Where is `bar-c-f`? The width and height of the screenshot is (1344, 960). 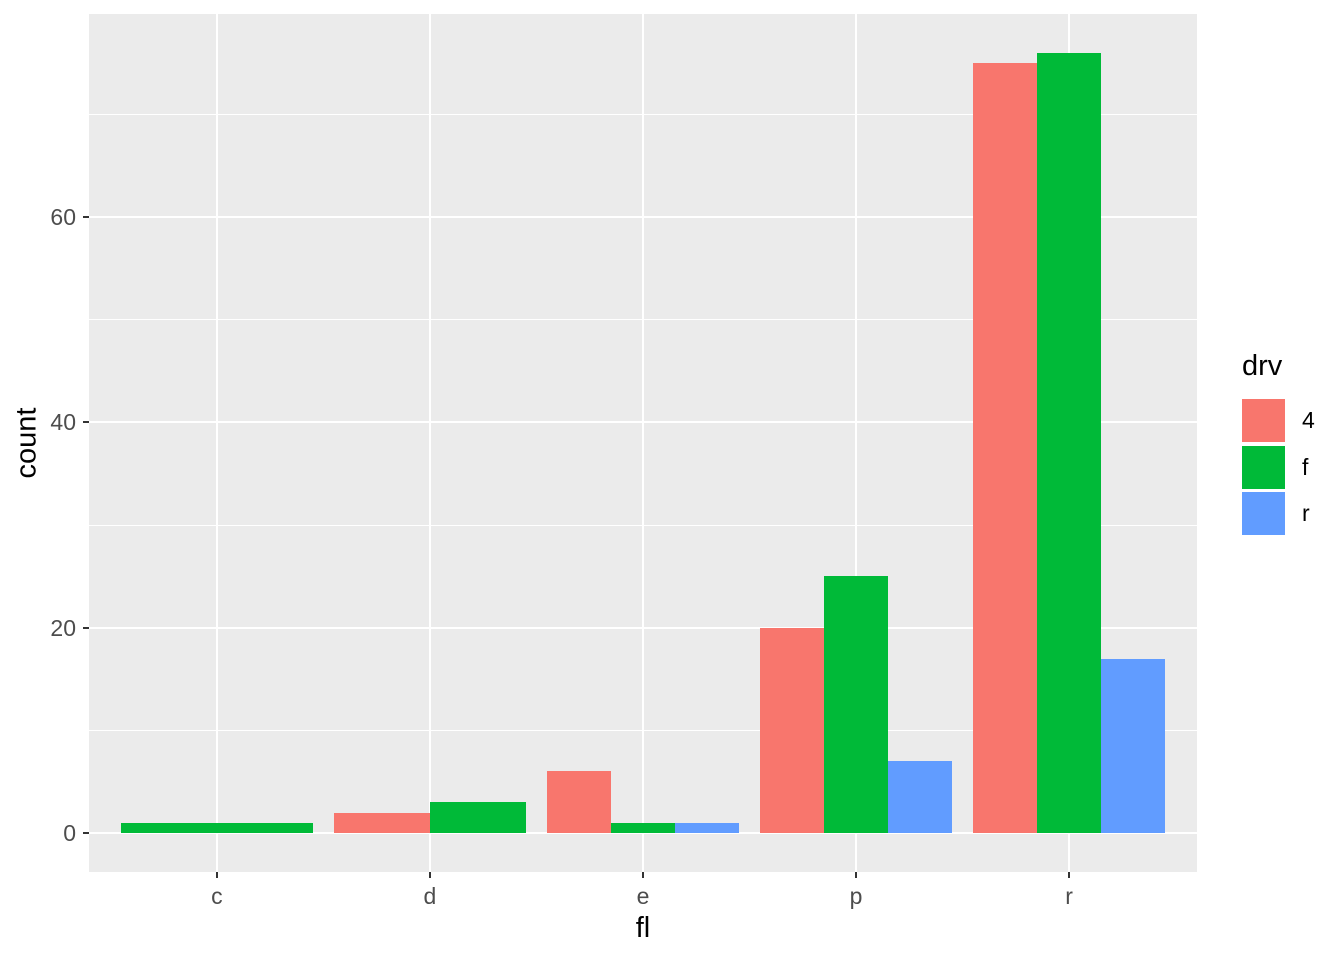 bar-c-f is located at coordinates (217, 827).